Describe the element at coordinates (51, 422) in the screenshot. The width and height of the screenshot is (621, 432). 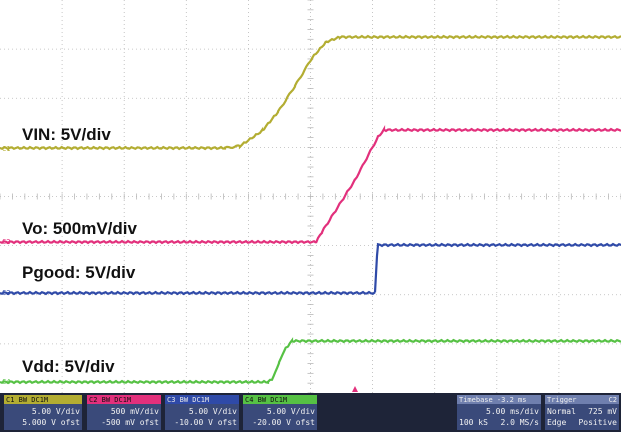
I see `ch1-offset: 5.000 V ofst` at that location.